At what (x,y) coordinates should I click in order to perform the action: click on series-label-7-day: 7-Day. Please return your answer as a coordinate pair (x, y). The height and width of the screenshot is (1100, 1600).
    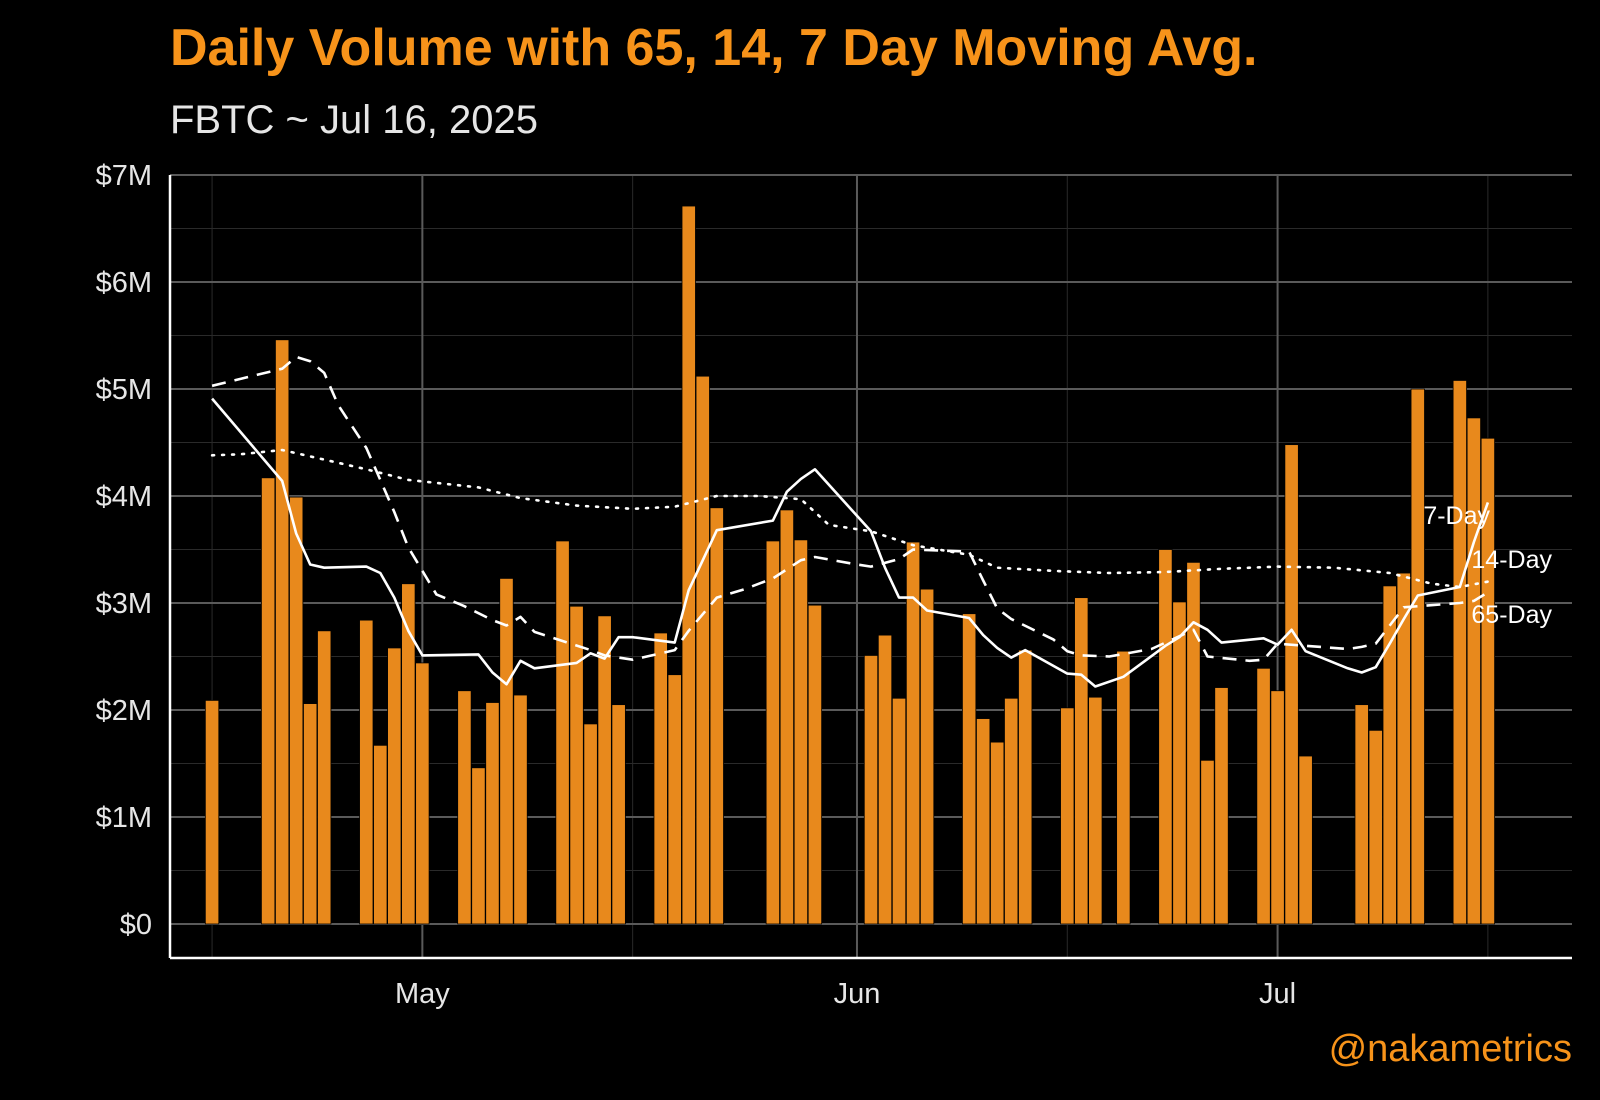
    Looking at the image, I should click on (1456, 516).